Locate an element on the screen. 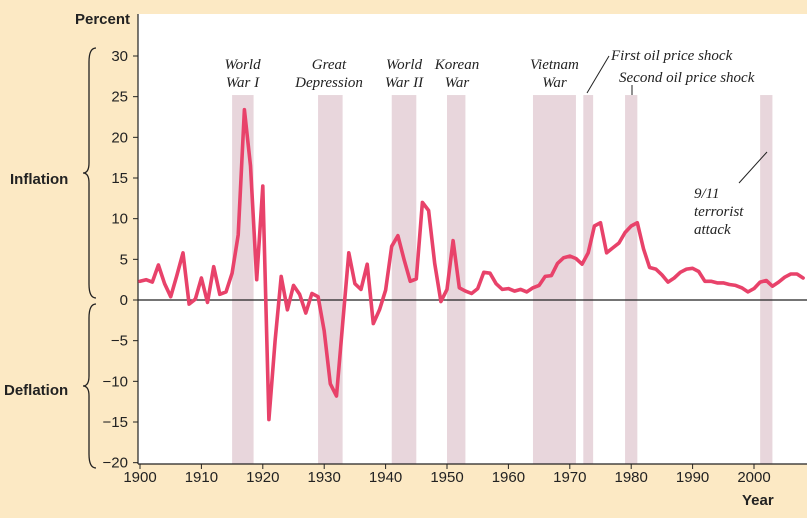 The image size is (807, 518). period-label-3: Korean is located at coordinates (456, 65).